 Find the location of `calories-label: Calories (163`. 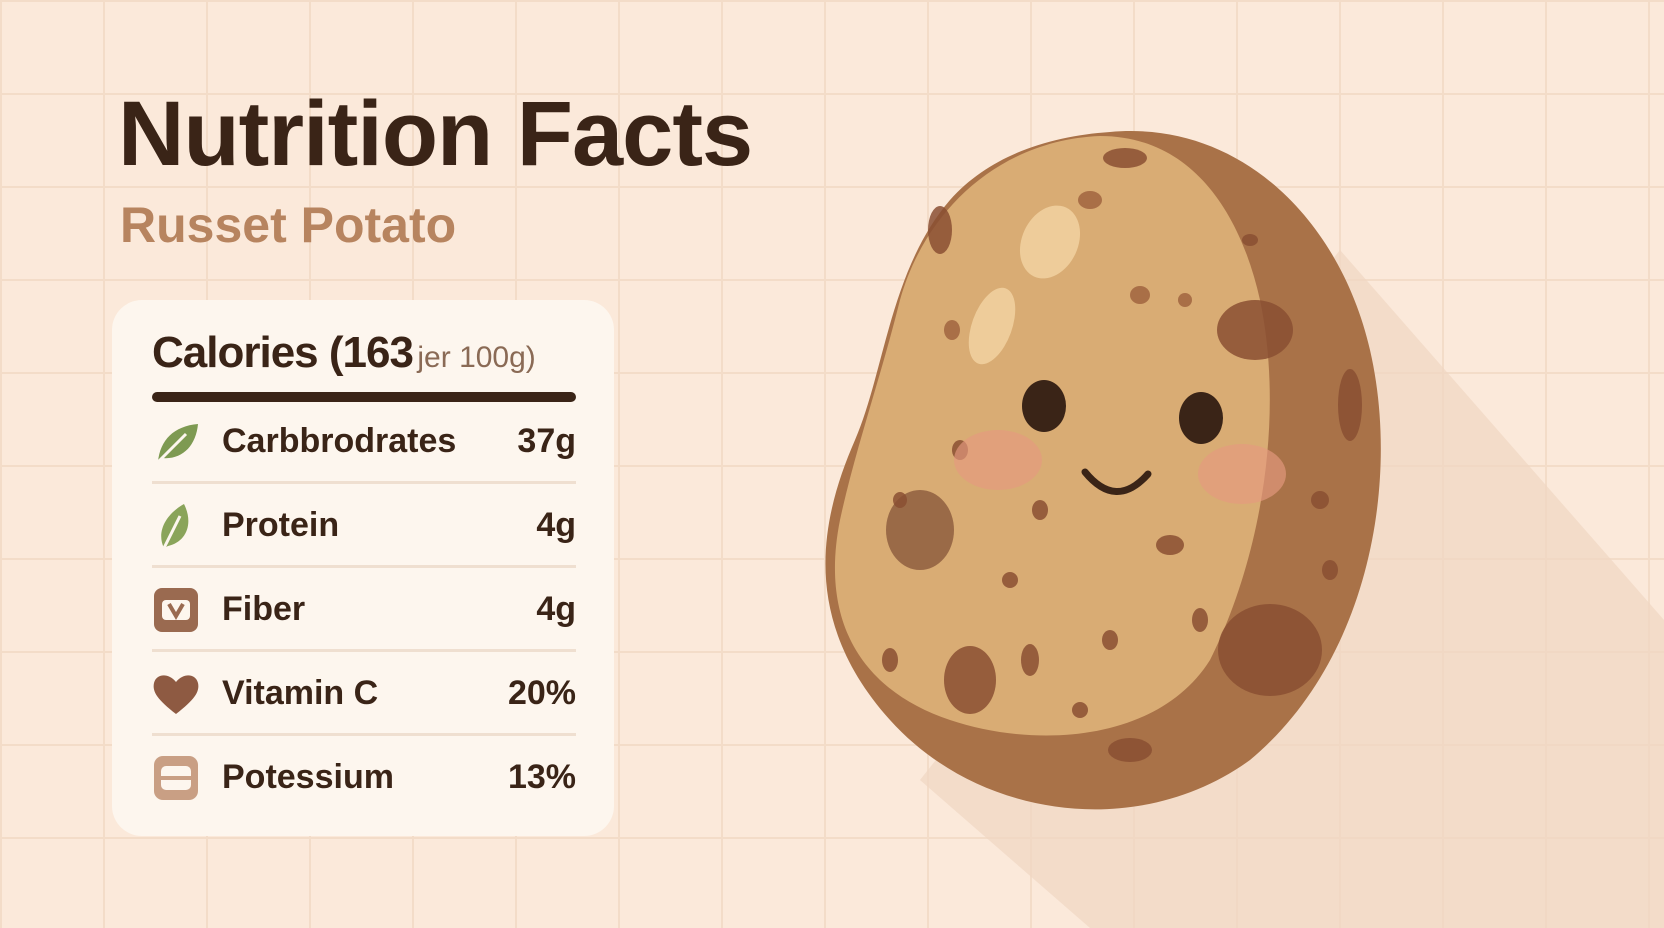

calories-label: Calories (163 is located at coordinates (283, 352).